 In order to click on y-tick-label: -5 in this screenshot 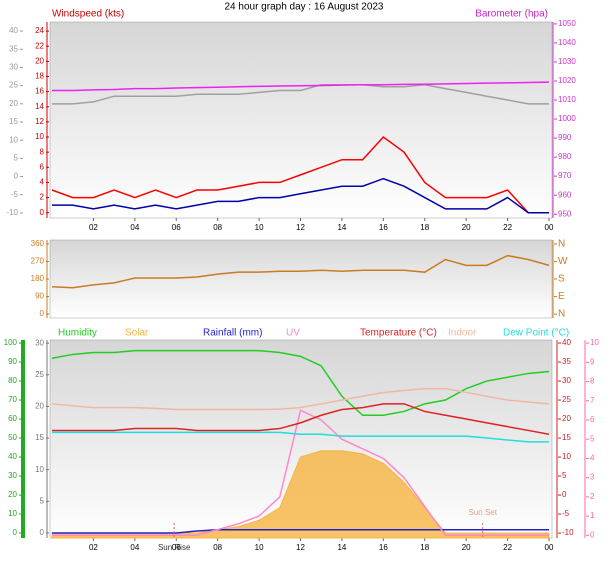, I will do `click(15, 194)`.